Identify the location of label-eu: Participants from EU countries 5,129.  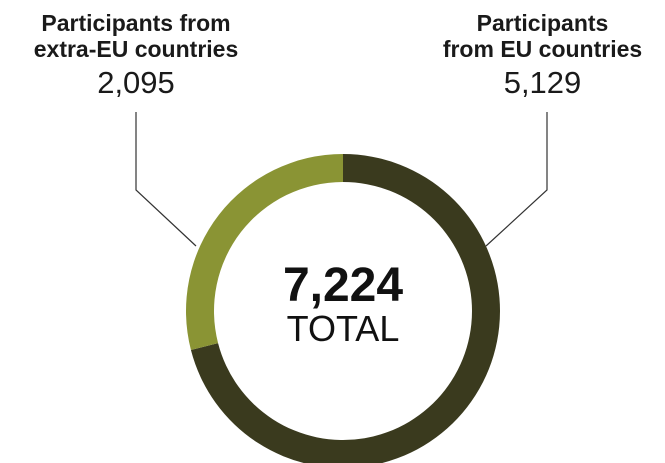
(542, 55).